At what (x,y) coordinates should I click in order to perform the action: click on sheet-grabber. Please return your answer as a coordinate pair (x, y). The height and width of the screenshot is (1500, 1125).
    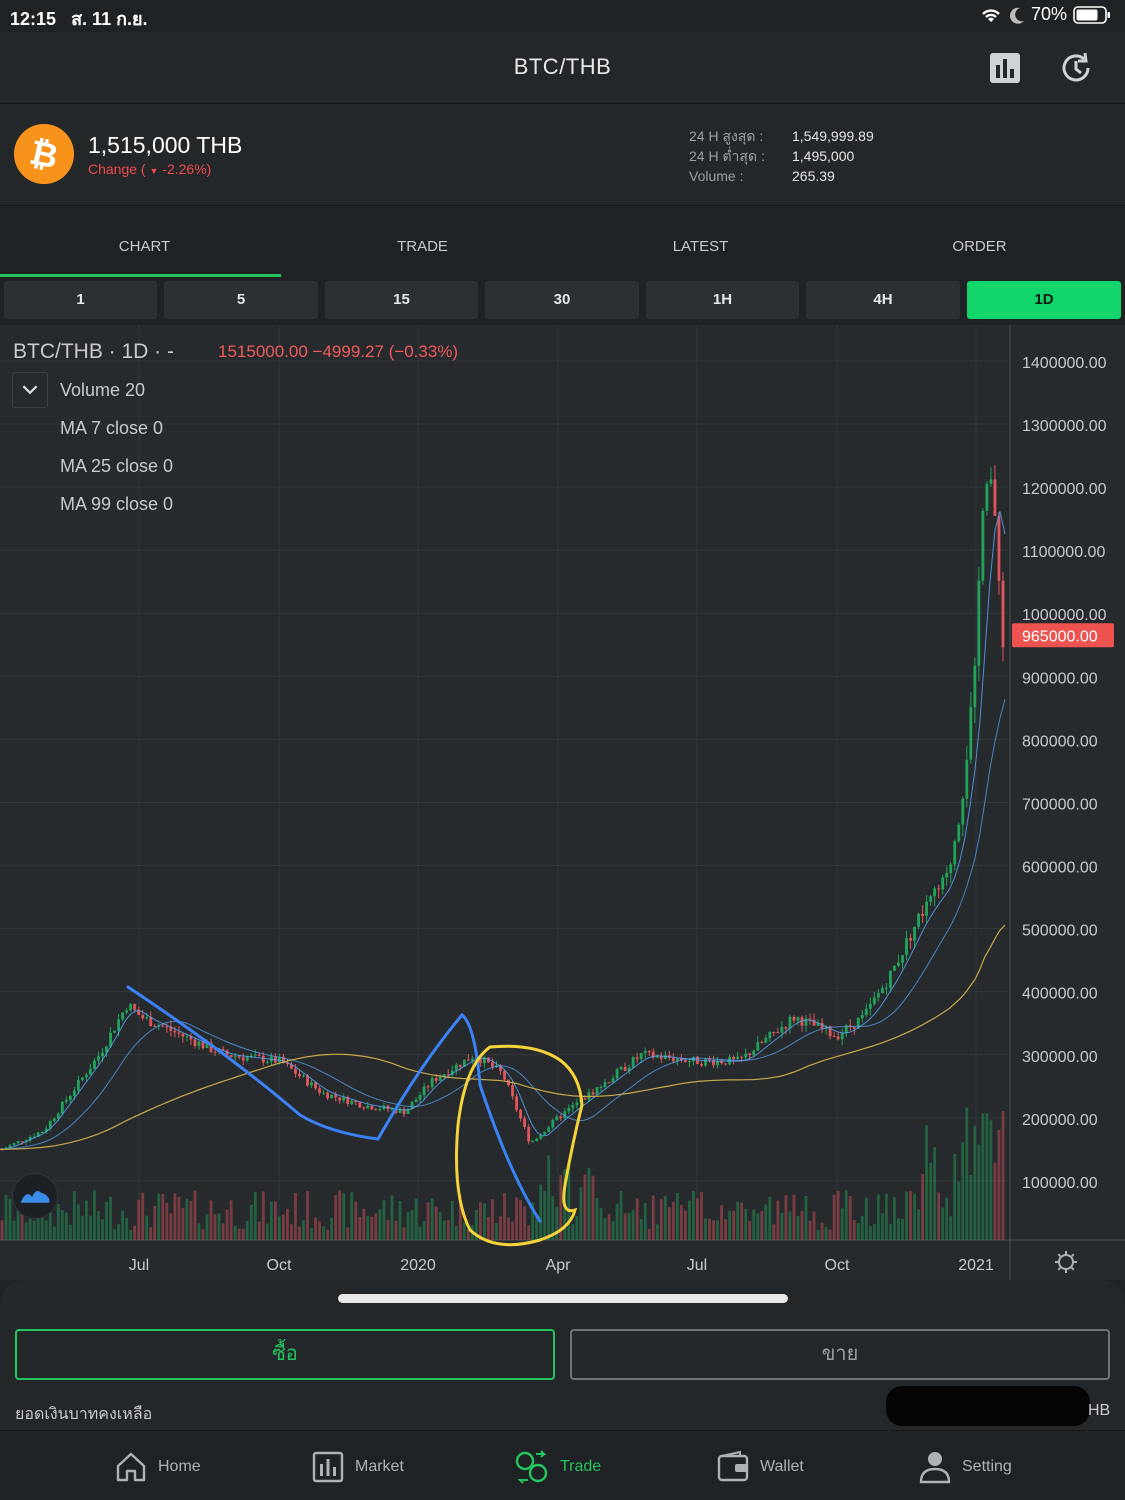
    Looking at the image, I should click on (563, 1298).